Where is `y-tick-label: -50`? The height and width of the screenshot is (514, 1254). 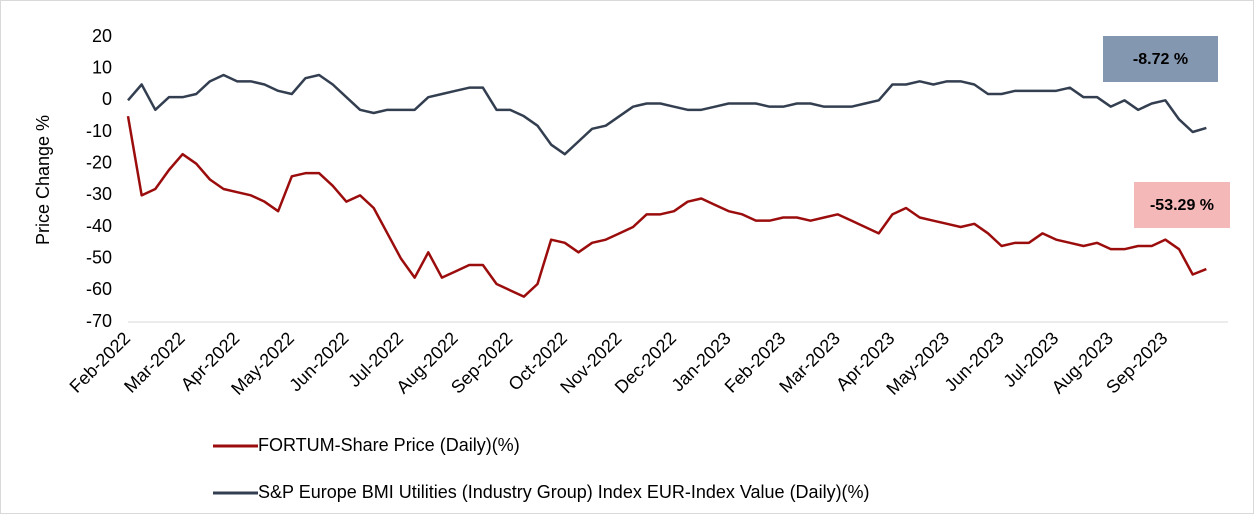
y-tick-label: -50 is located at coordinates (99, 257).